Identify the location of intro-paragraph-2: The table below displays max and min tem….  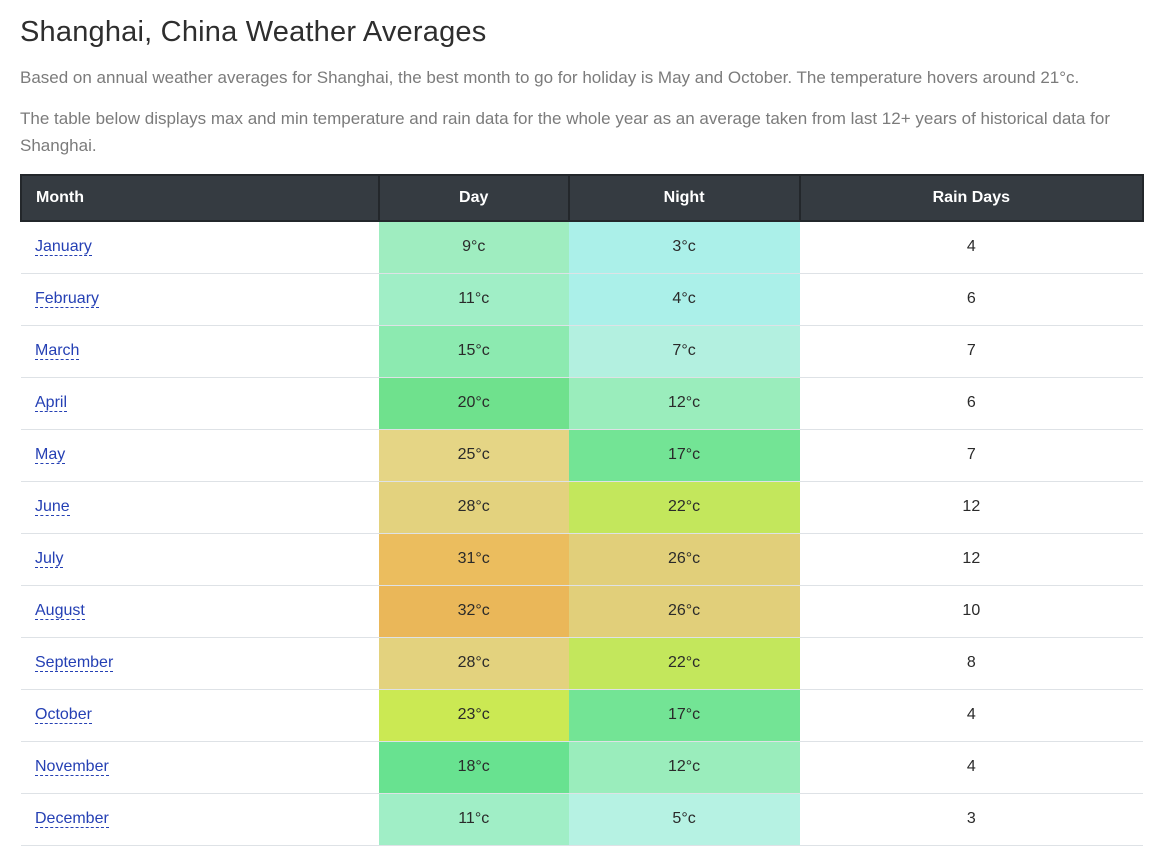
(565, 132).